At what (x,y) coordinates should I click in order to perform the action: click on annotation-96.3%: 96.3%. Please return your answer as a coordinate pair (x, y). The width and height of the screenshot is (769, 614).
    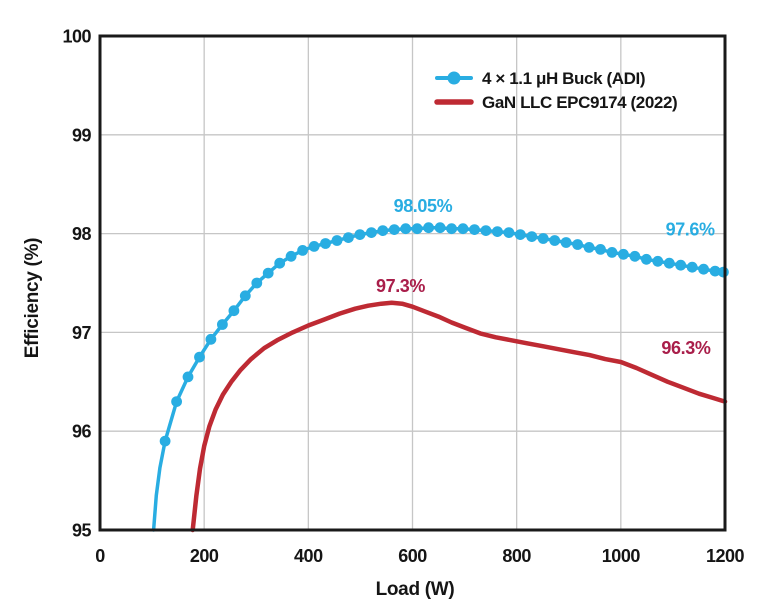
    Looking at the image, I should click on (685, 348).